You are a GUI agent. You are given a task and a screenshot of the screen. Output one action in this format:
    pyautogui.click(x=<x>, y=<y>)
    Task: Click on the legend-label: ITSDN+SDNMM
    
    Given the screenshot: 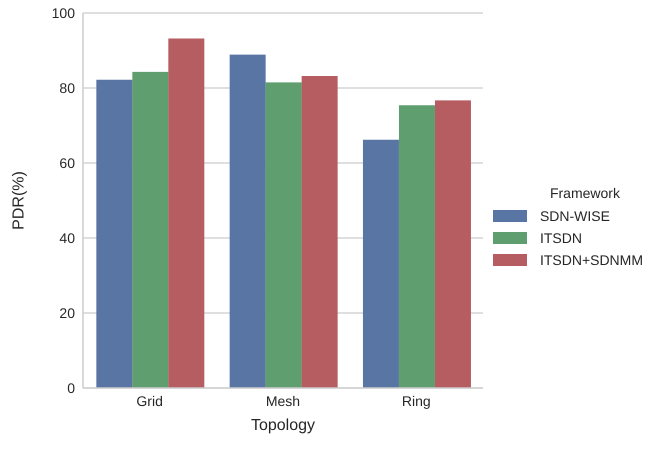 What is the action you would take?
    pyautogui.click(x=591, y=260)
    